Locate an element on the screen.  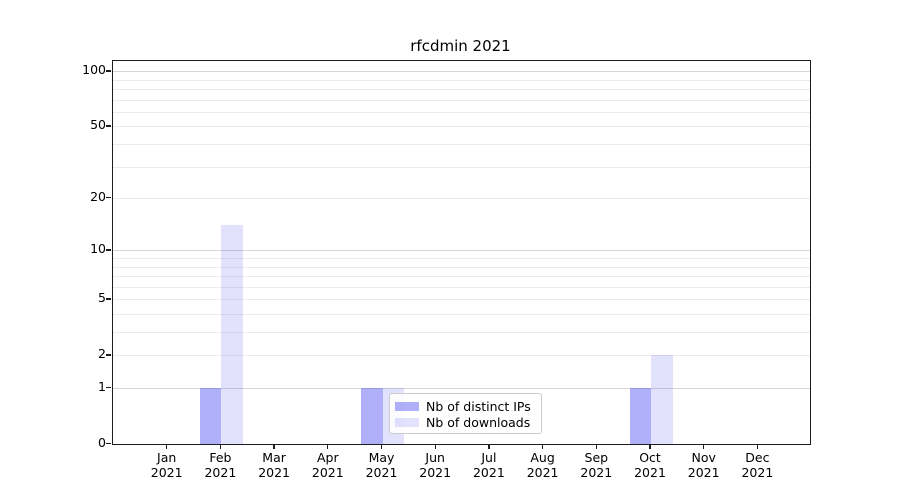
y-tick-label: 10 is located at coordinates (98, 249).